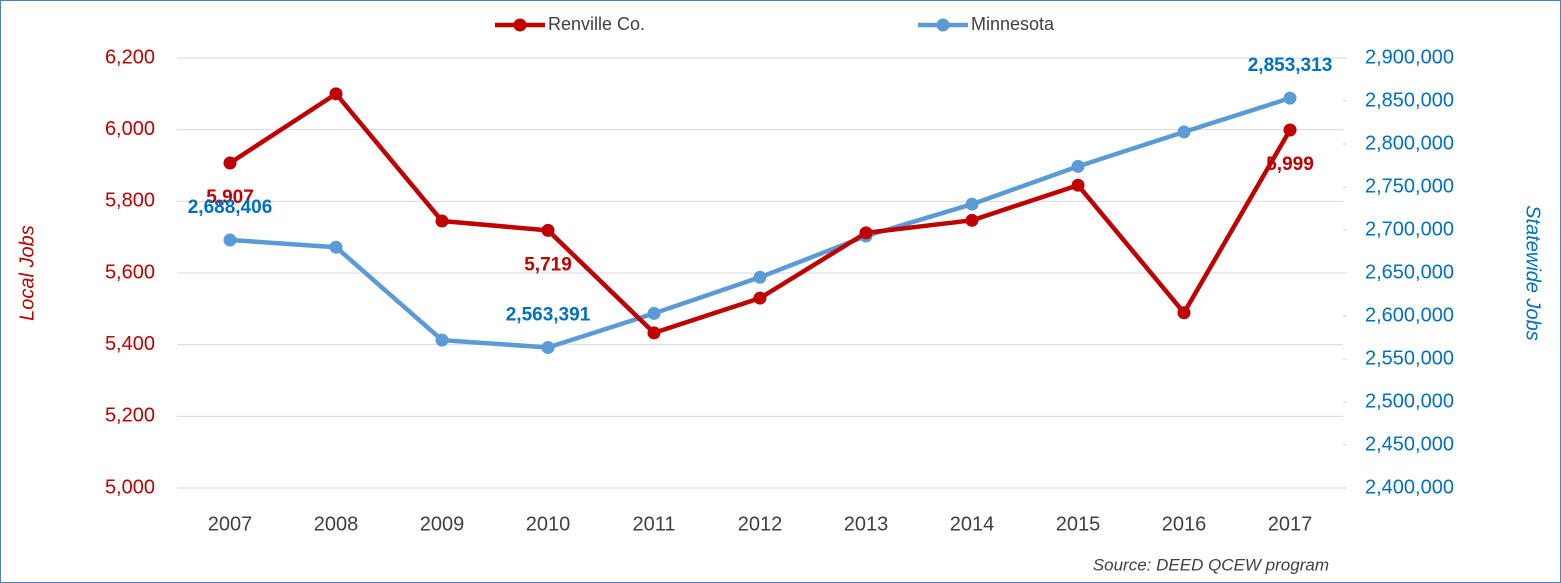 The width and height of the screenshot is (1561, 583). What do you see at coordinates (1409, 358) in the screenshot?
I see `y2-tick-label: 2,550,000` at bounding box center [1409, 358].